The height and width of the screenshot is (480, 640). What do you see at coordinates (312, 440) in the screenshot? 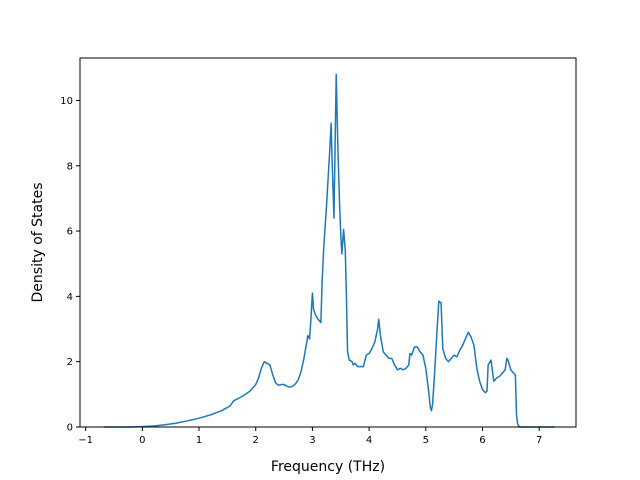
I see `x-tick-label: 3` at bounding box center [312, 440].